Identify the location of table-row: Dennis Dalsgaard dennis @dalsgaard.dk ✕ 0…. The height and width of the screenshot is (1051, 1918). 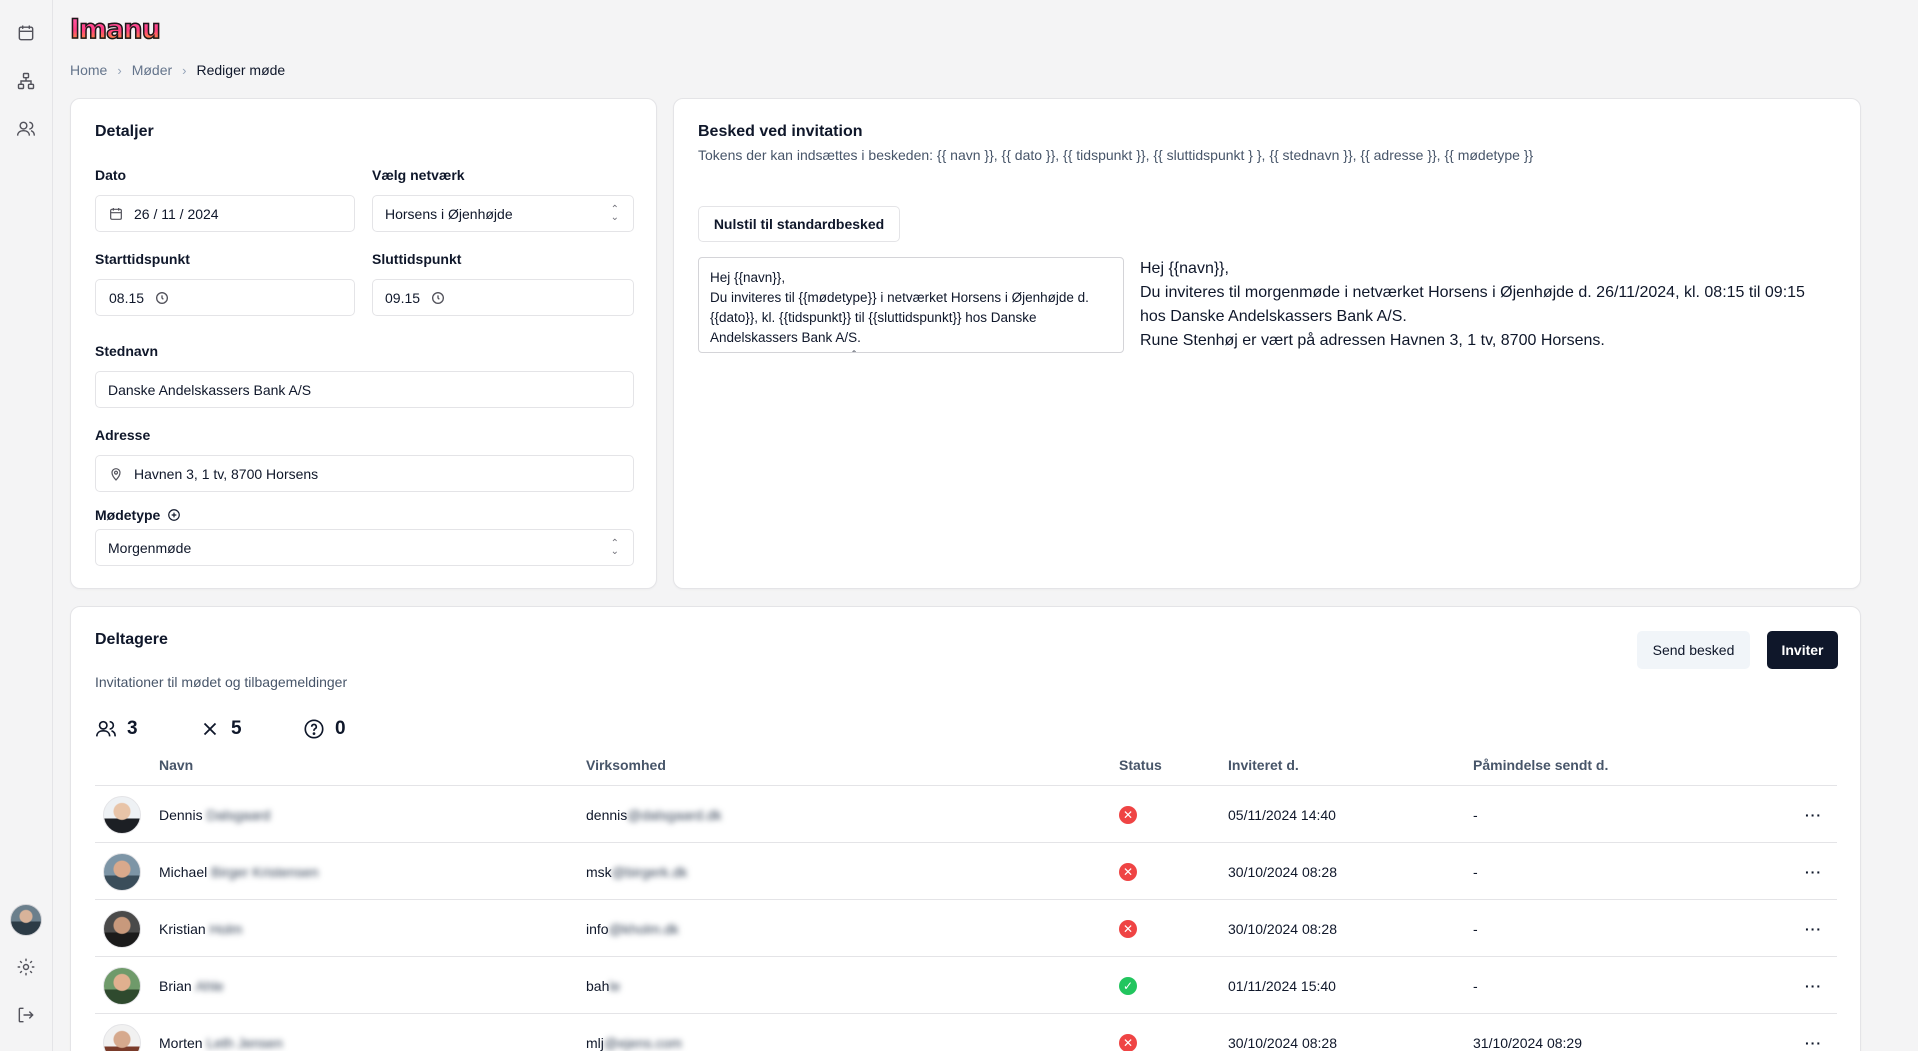
(966, 813).